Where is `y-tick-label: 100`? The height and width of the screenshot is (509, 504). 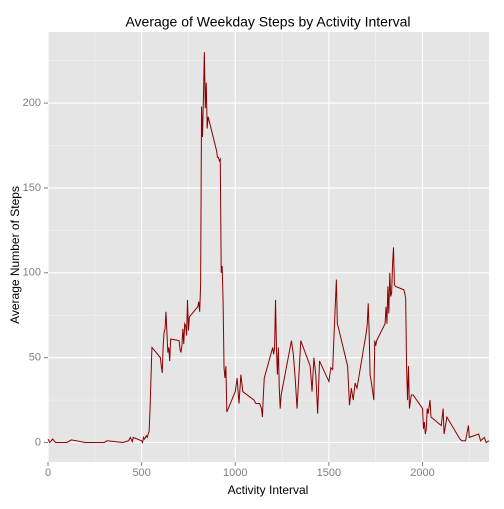
y-tick-label: 100 is located at coordinates (32, 273).